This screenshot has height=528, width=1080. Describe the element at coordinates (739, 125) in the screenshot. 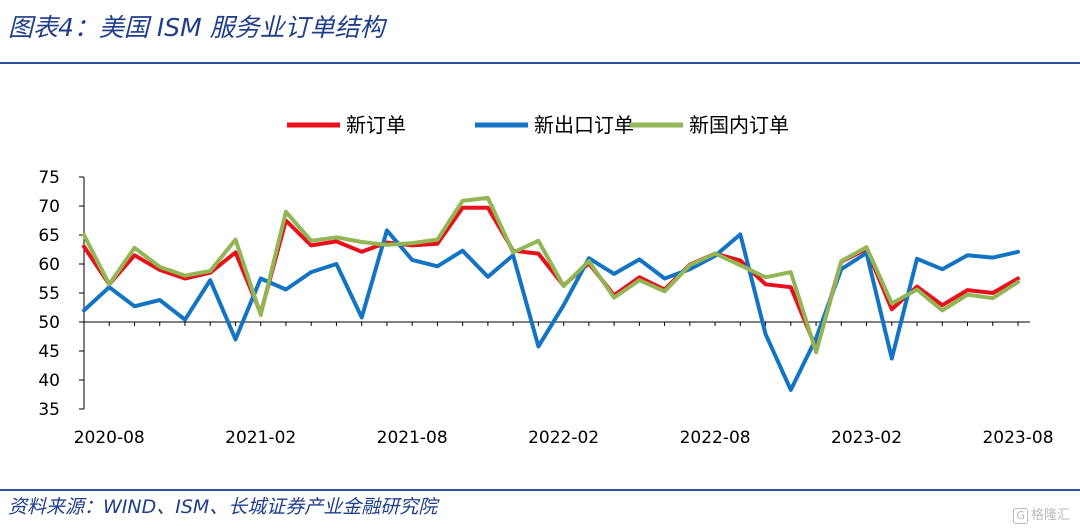

I see `legend-label-2: 新国内订单` at that location.